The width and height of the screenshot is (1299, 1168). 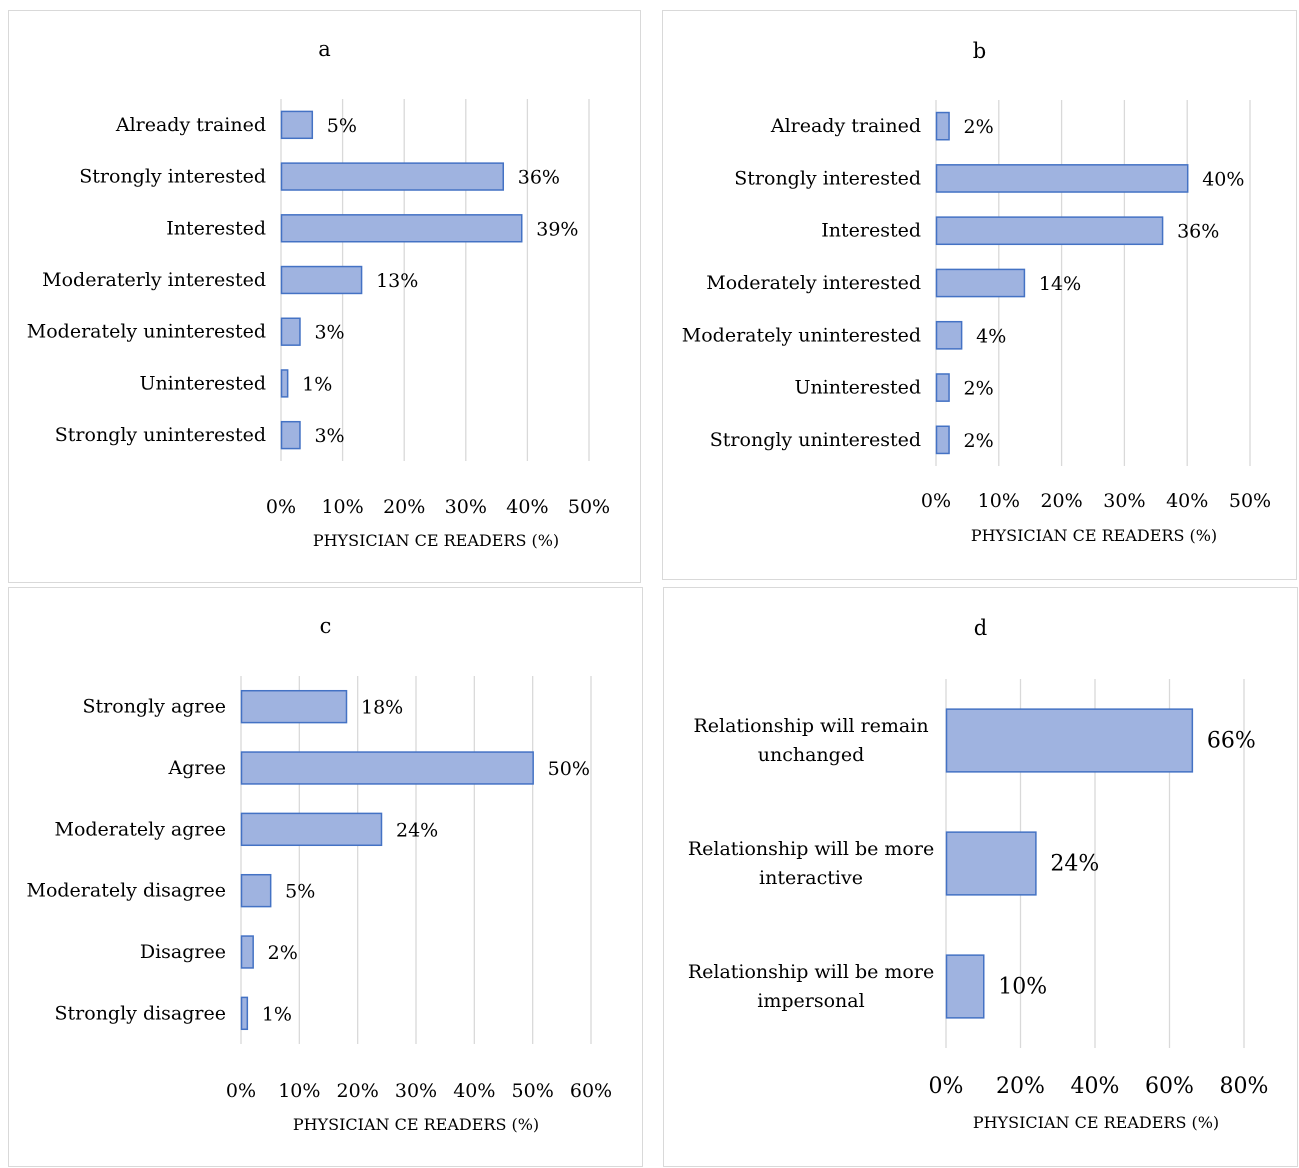 What do you see at coordinates (811, 986) in the screenshot?
I see `category-label: Relationship will be more impersonal` at bounding box center [811, 986].